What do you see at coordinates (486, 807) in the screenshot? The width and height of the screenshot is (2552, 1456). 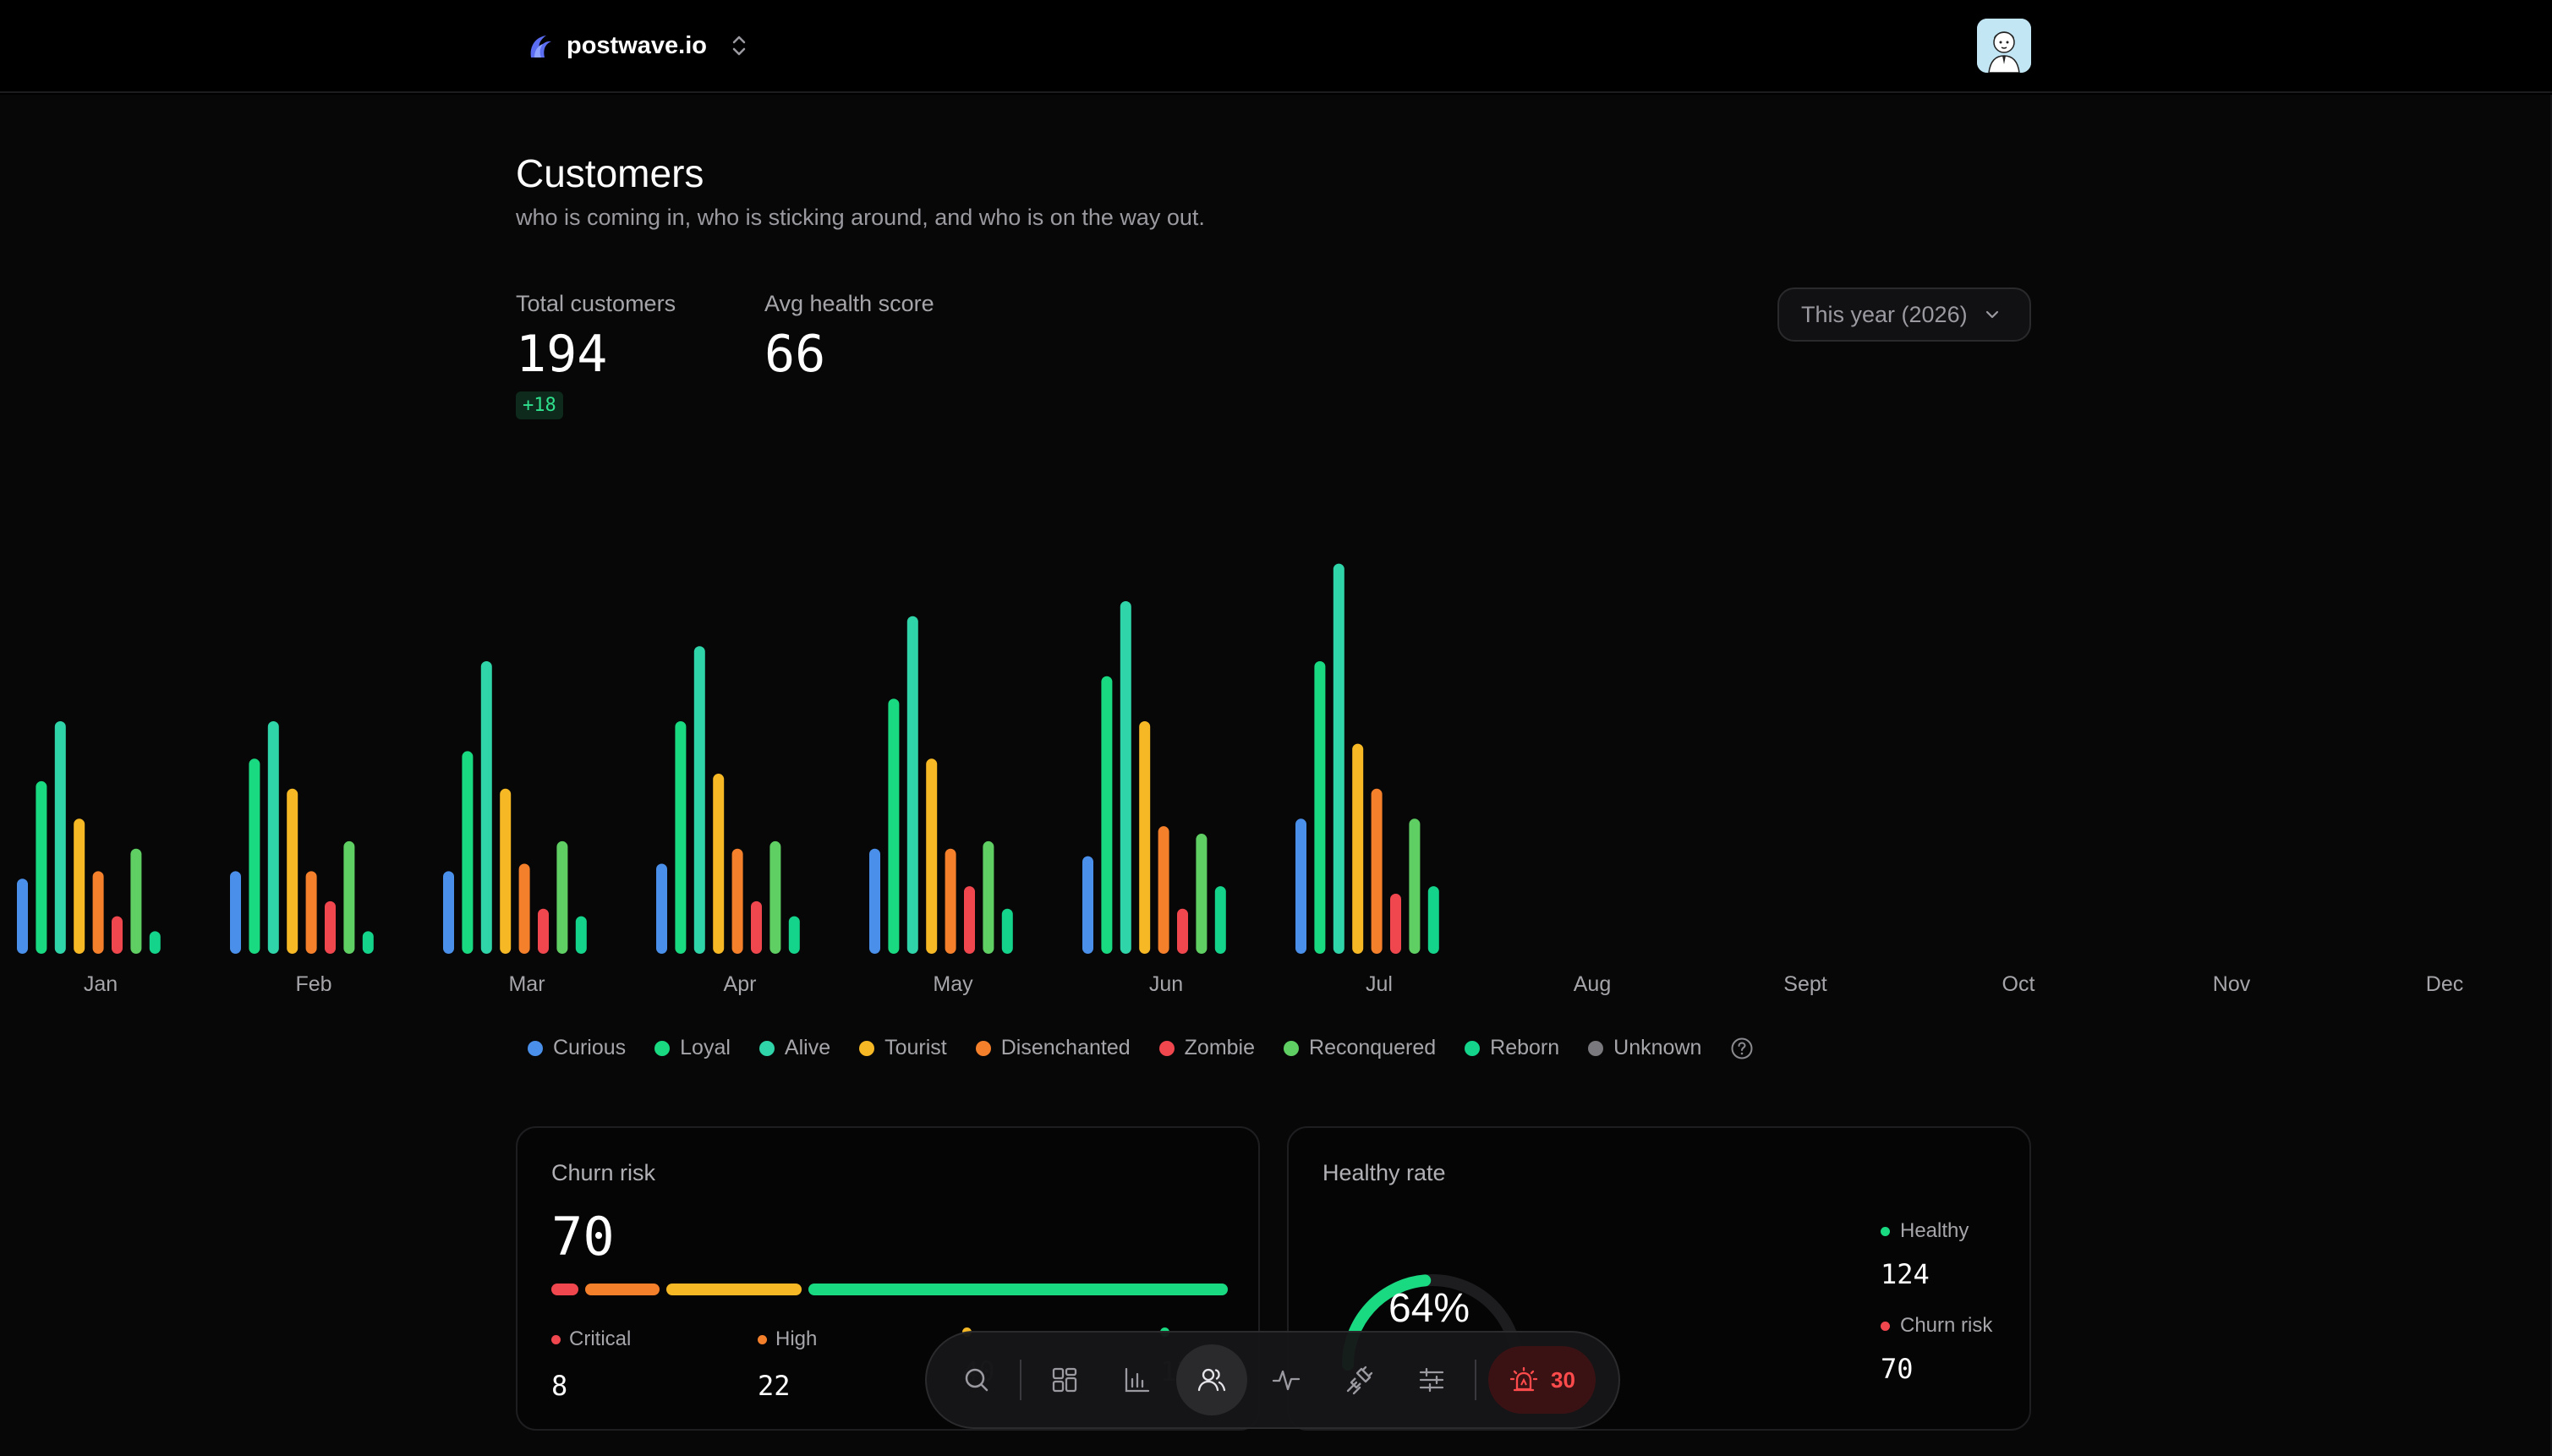 I see `bar-mar-alive` at bounding box center [486, 807].